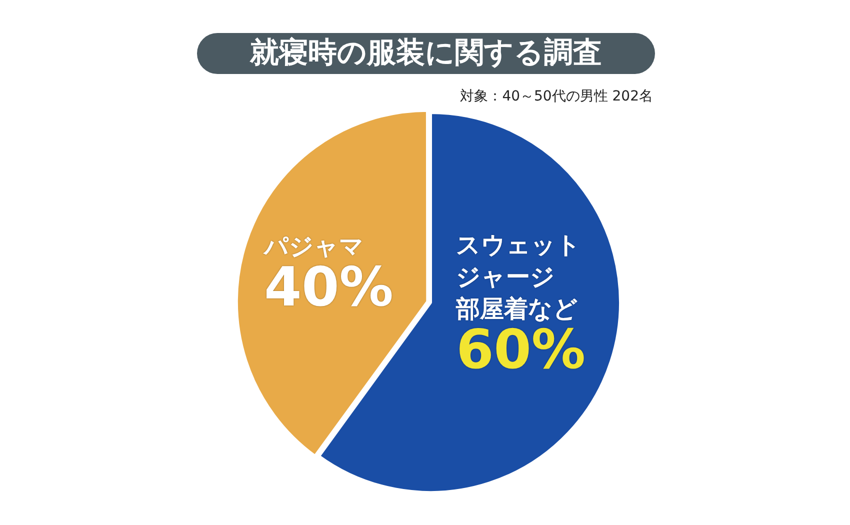  Describe the element at coordinates (556, 96) in the screenshot. I see `chart-subtitle: 対象：40～50代の男性 202名` at that location.